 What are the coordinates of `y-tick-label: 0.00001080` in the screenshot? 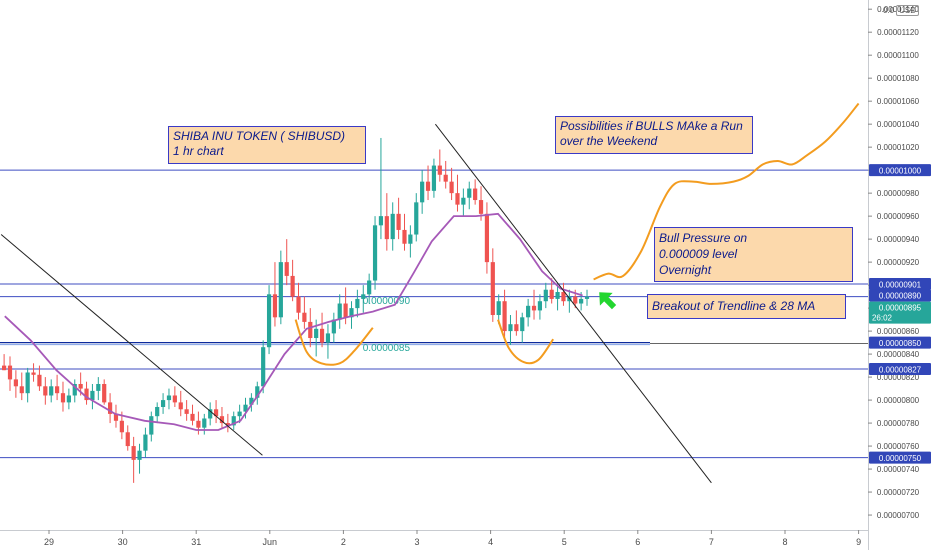 It's located at (898, 78).